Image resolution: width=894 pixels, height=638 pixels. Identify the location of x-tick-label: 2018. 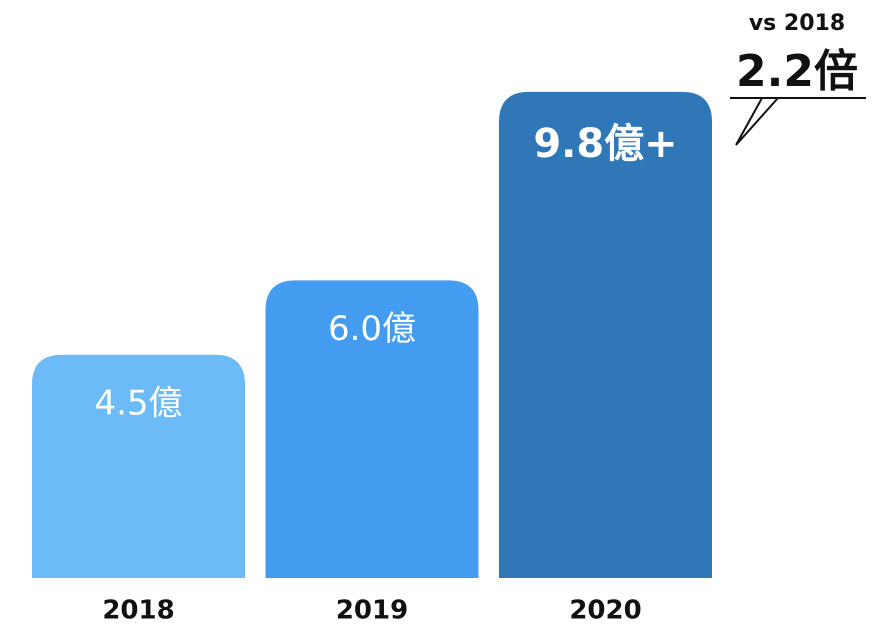
(138, 611).